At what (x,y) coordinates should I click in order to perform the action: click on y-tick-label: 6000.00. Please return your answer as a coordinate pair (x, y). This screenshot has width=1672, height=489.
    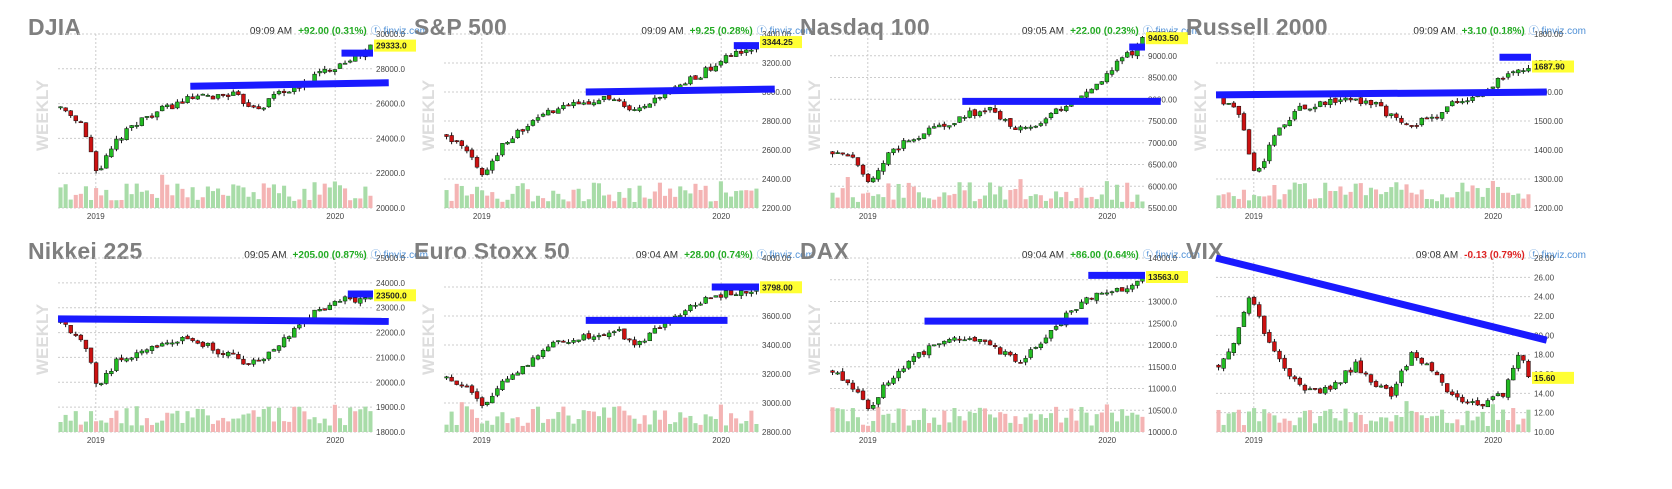
    Looking at the image, I should click on (1162, 186).